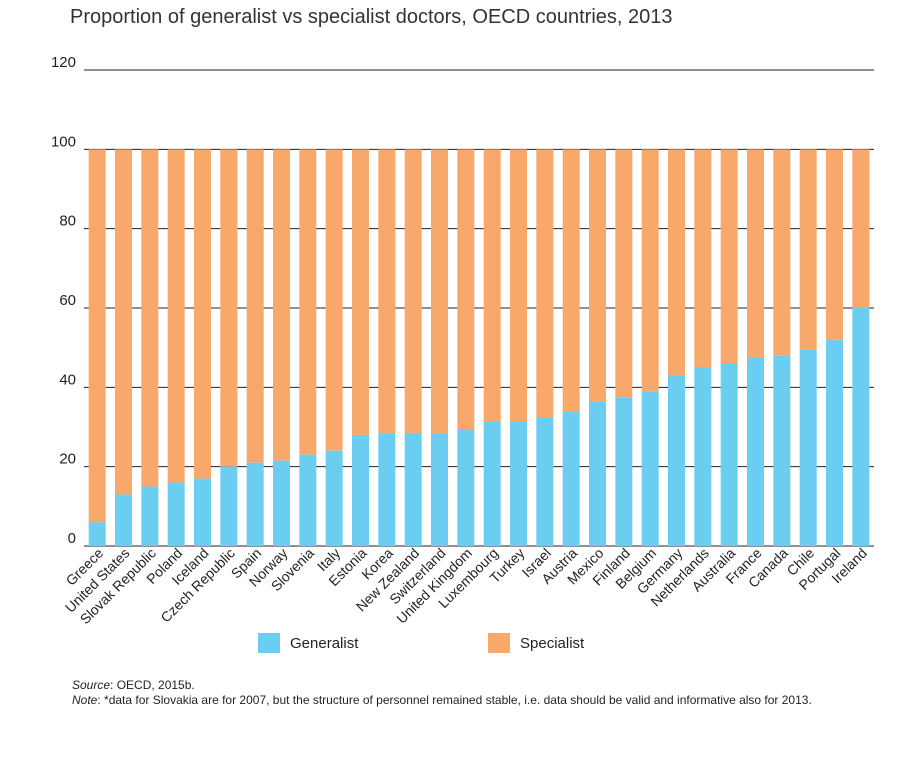 This screenshot has width=916, height=758. What do you see at coordinates (255, 504) in the screenshot?
I see `bar-generalist-spain` at bounding box center [255, 504].